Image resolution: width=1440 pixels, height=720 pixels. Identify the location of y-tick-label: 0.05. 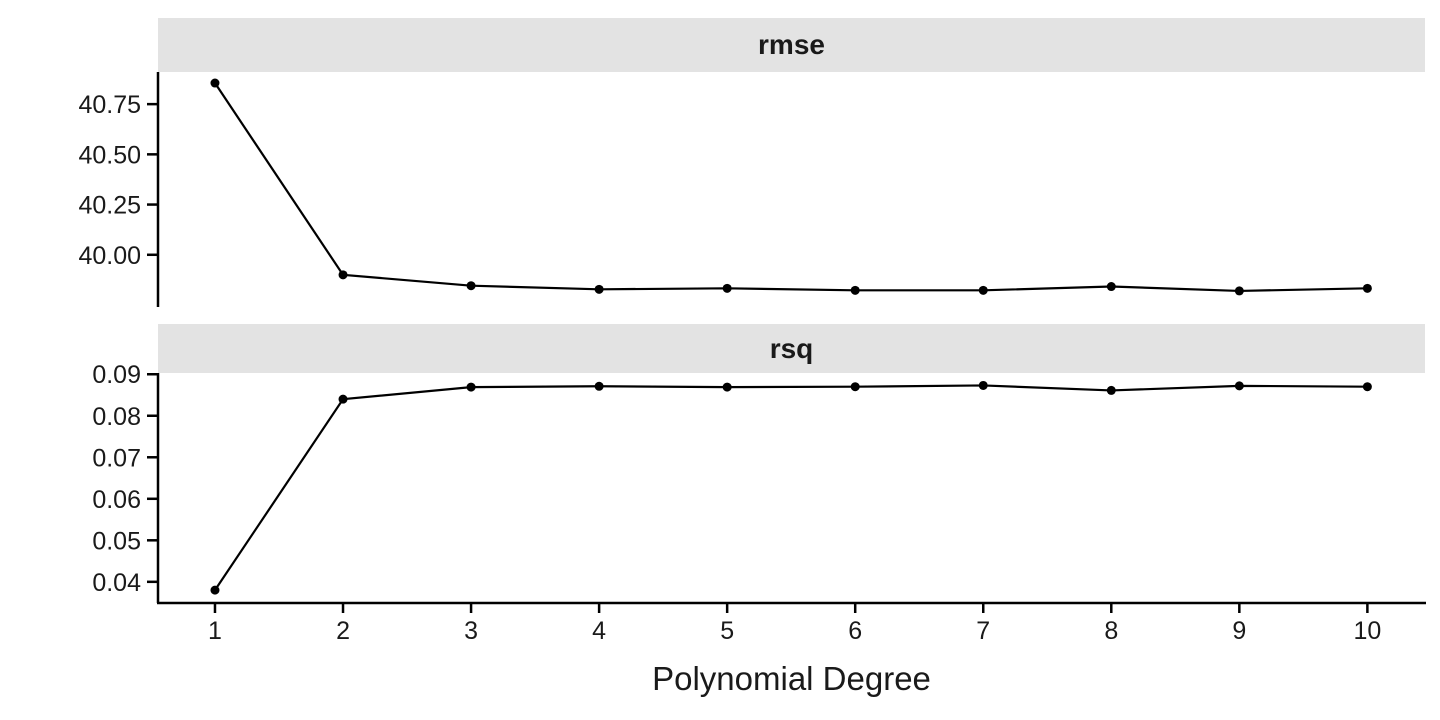
(116, 541).